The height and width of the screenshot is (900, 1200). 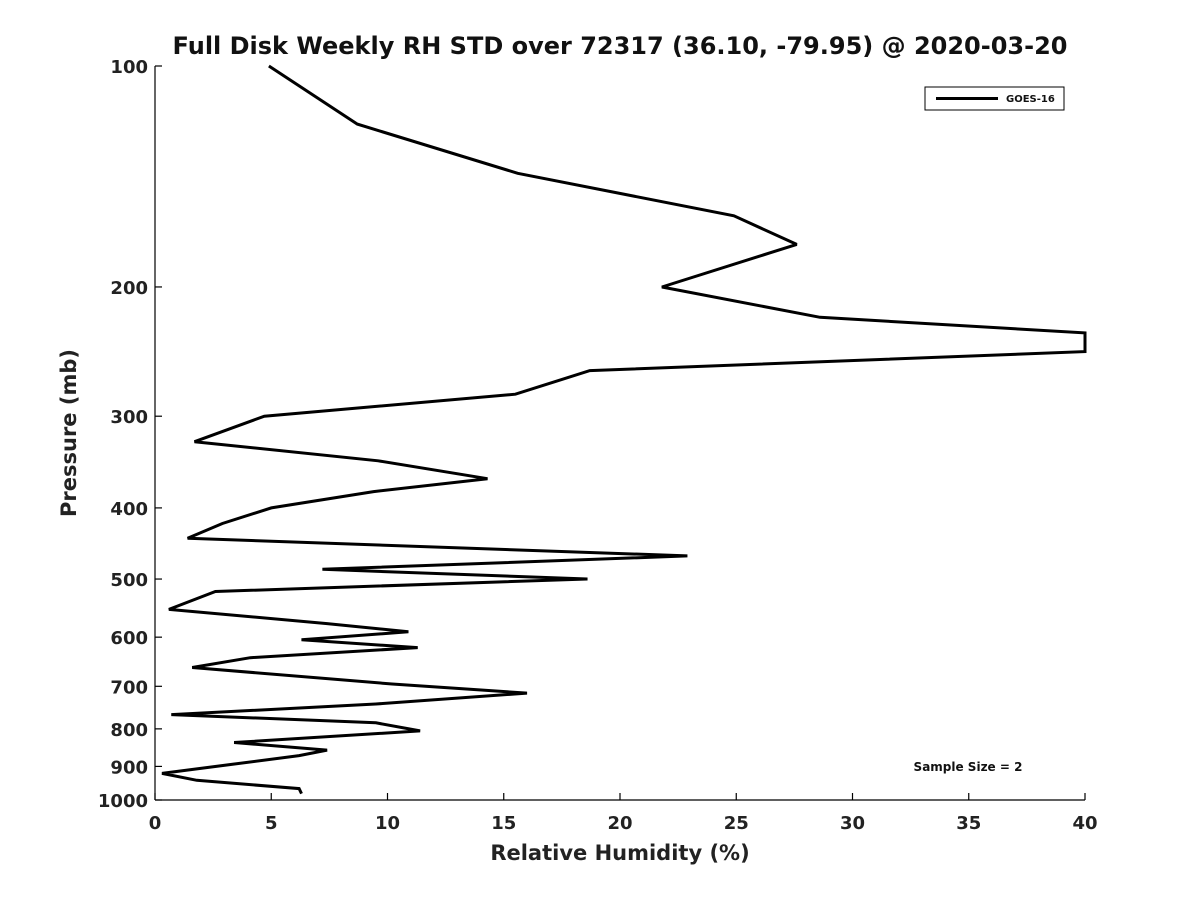 What do you see at coordinates (129, 417) in the screenshot?
I see `y-tick-label: 300` at bounding box center [129, 417].